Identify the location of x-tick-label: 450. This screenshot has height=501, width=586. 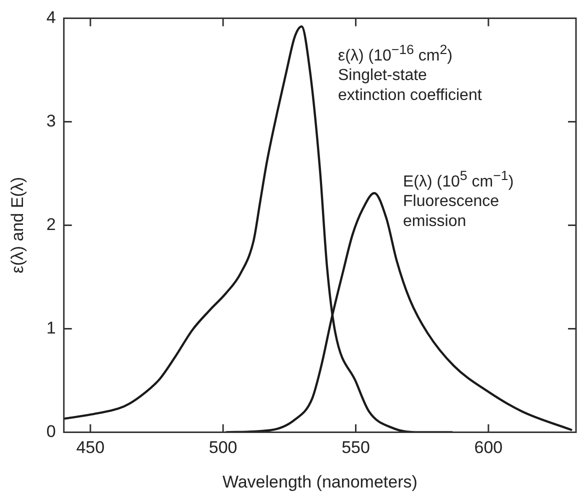
(90, 448).